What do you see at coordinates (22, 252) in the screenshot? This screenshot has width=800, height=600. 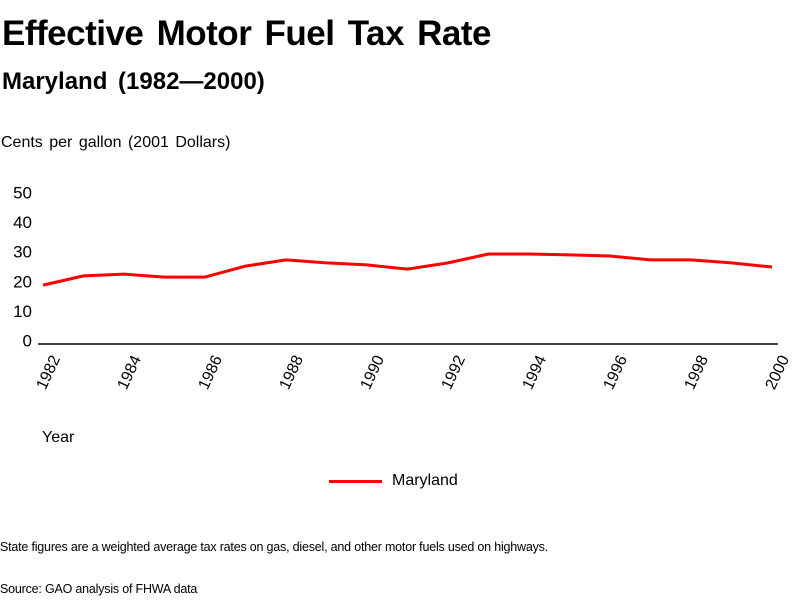 I see `y-tick-label: 30` at bounding box center [22, 252].